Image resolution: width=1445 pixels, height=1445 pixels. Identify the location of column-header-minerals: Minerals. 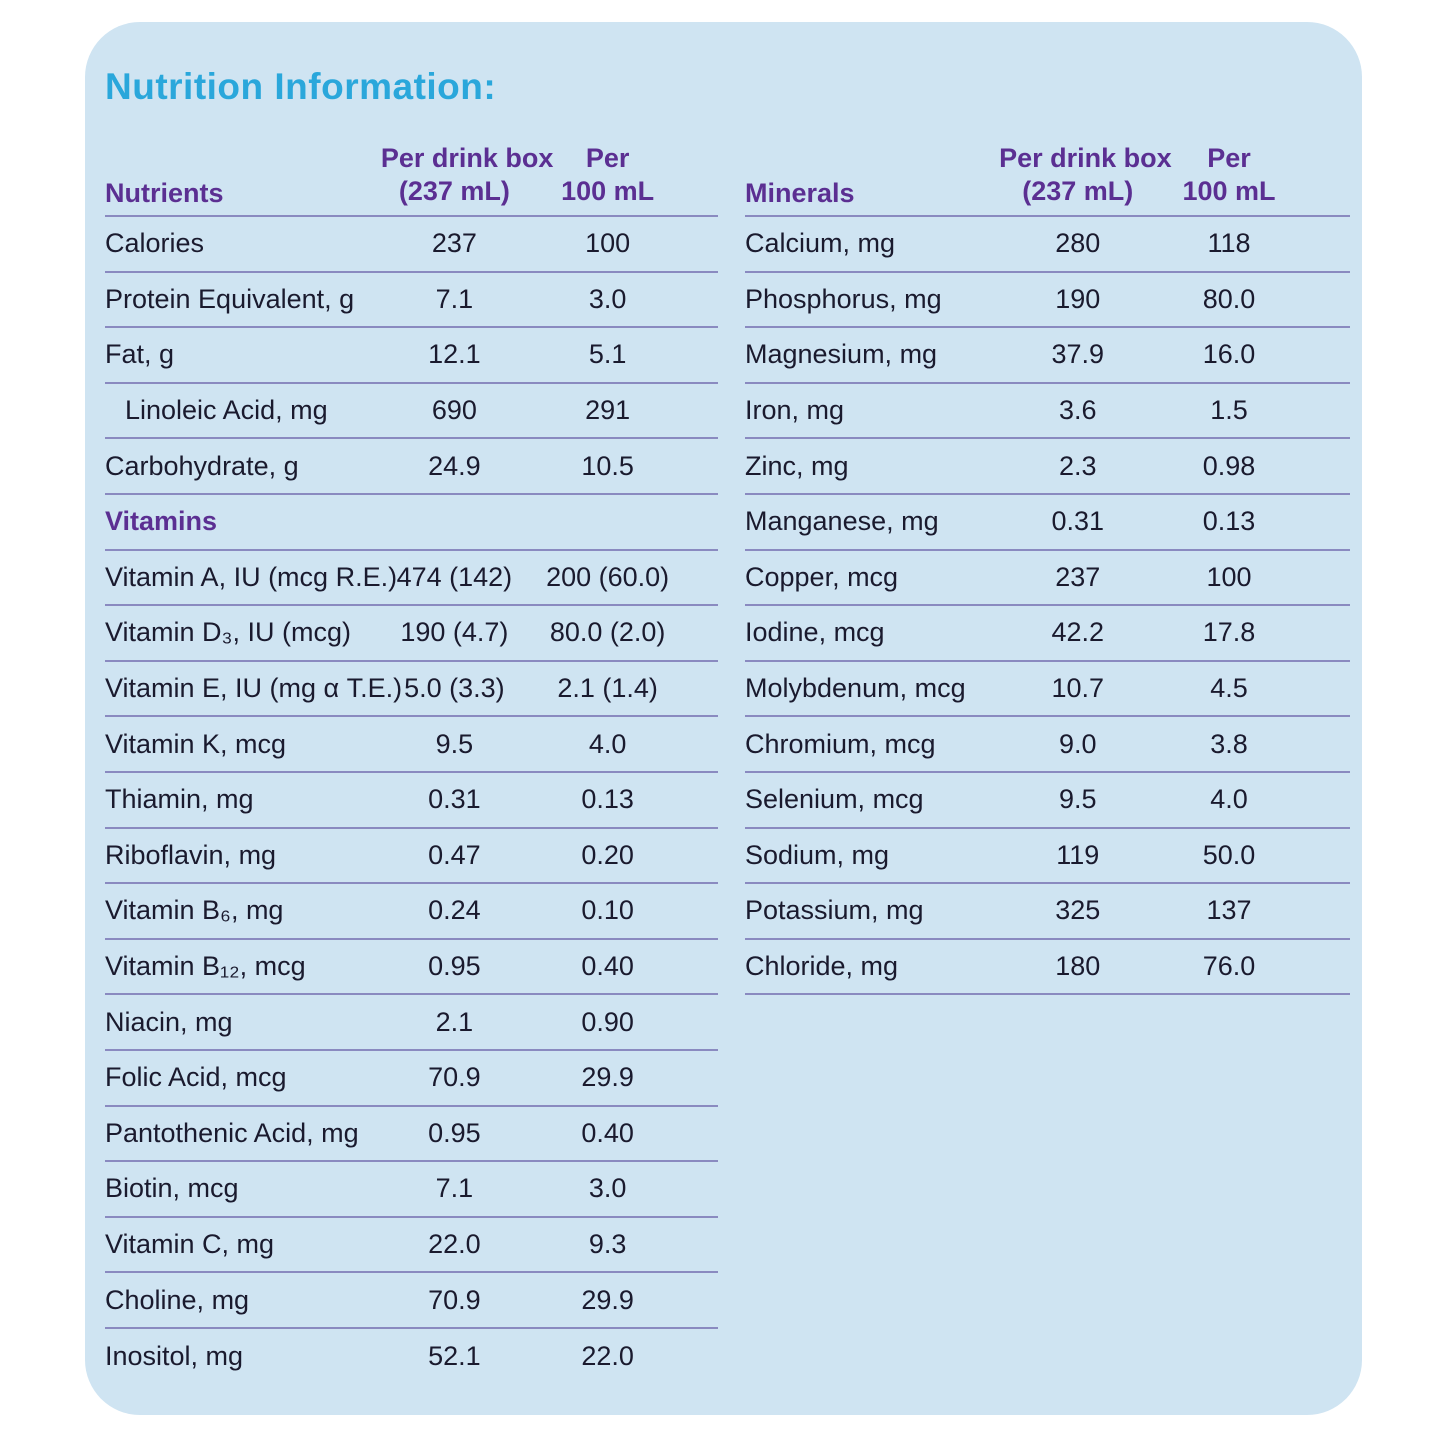
(800, 193).